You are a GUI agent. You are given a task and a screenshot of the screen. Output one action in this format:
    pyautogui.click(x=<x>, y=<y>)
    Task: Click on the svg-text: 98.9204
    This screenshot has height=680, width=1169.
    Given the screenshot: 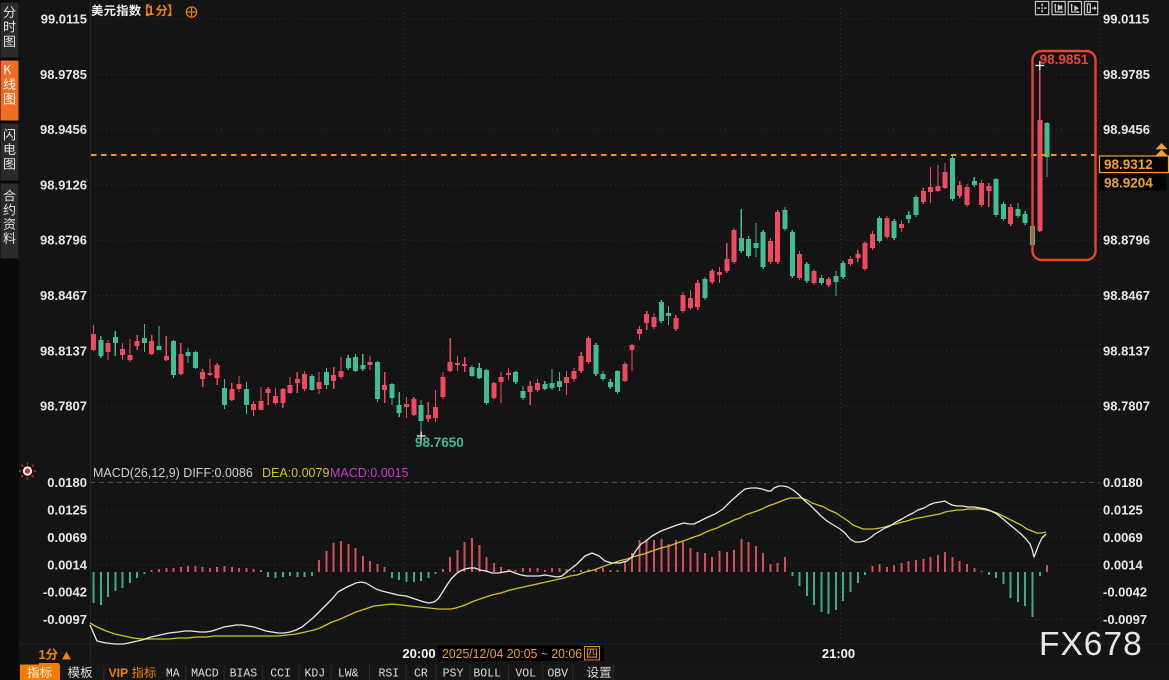 What is the action you would take?
    pyautogui.click(x=1128, y=182)
    